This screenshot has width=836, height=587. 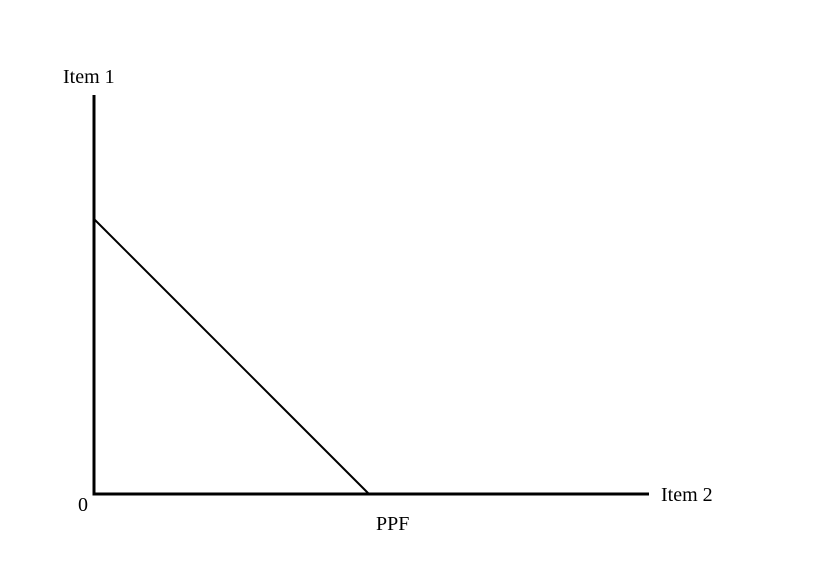 I want to click on x-axis-label: Item 2, so click(x=687, y=495).